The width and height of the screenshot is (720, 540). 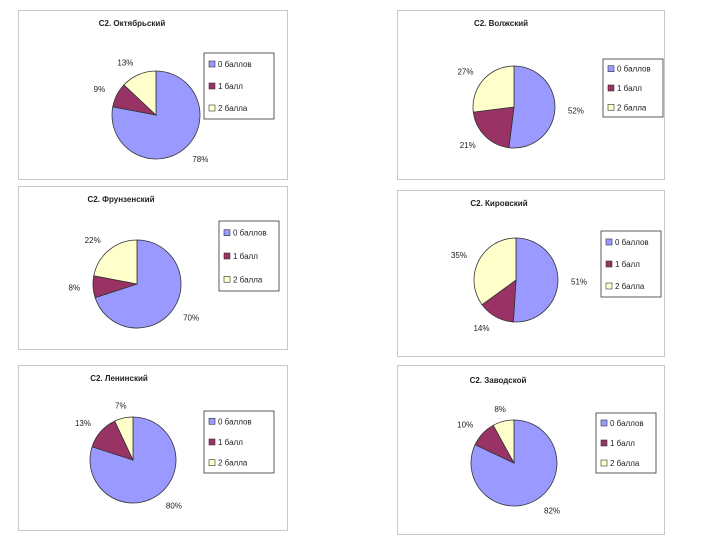 I want to click on slice-label-one-point: 10%, so click(x=465, y=425).